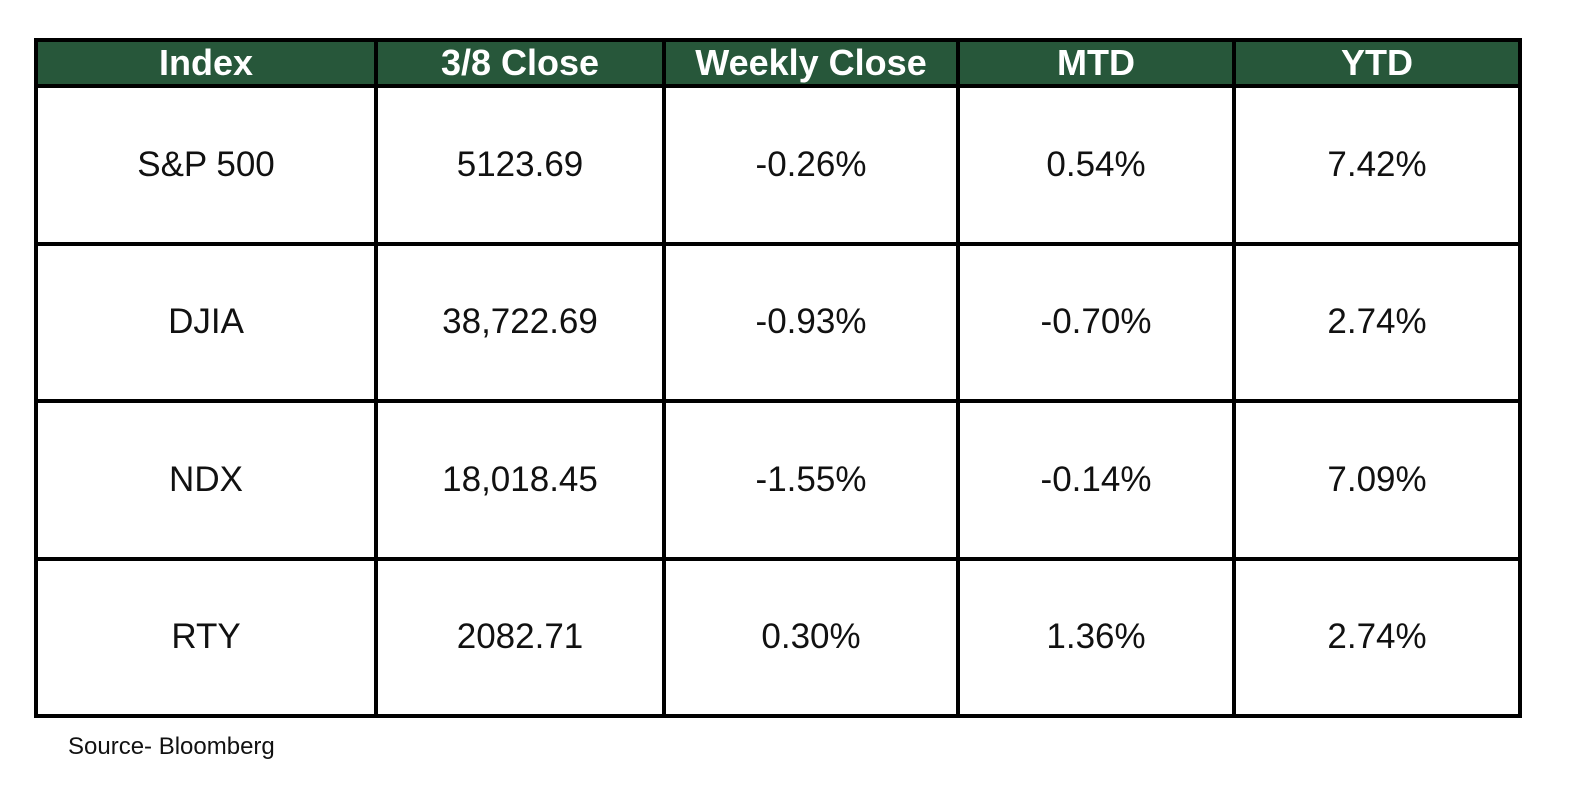 This screenshot has width=1572, height=788. I want to click on cell-index-name: RTY, so click(206, 637).